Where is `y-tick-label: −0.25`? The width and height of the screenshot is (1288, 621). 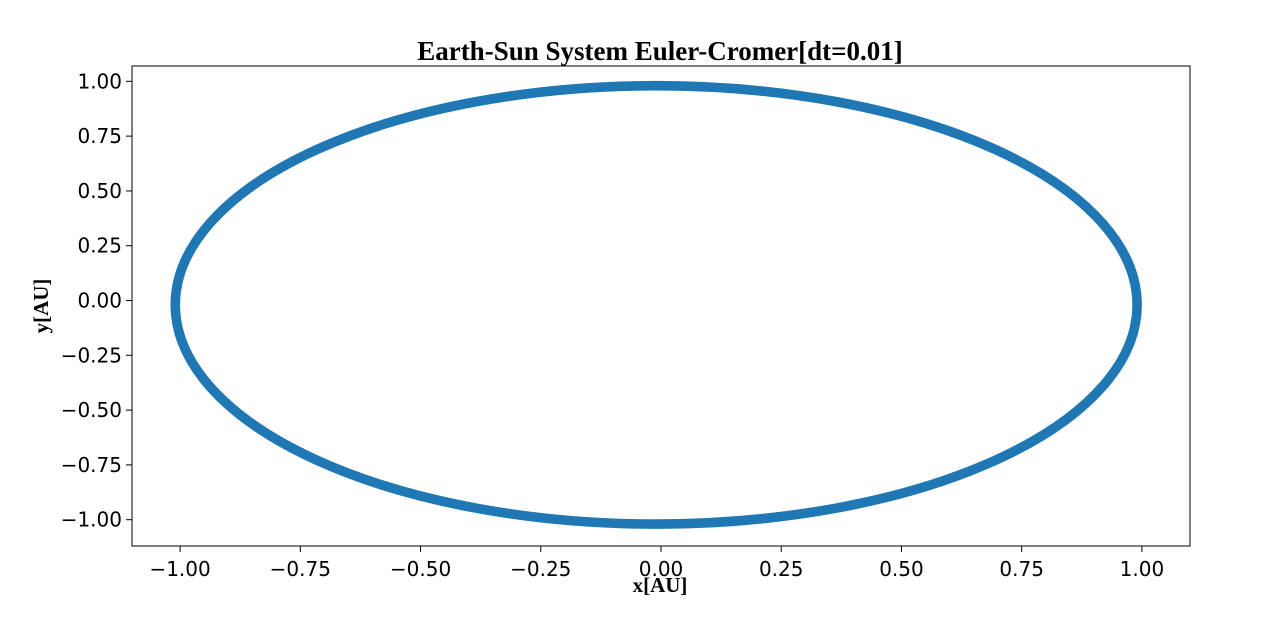
y-tick-label: −0.25 is located at coordinates (91, 355).